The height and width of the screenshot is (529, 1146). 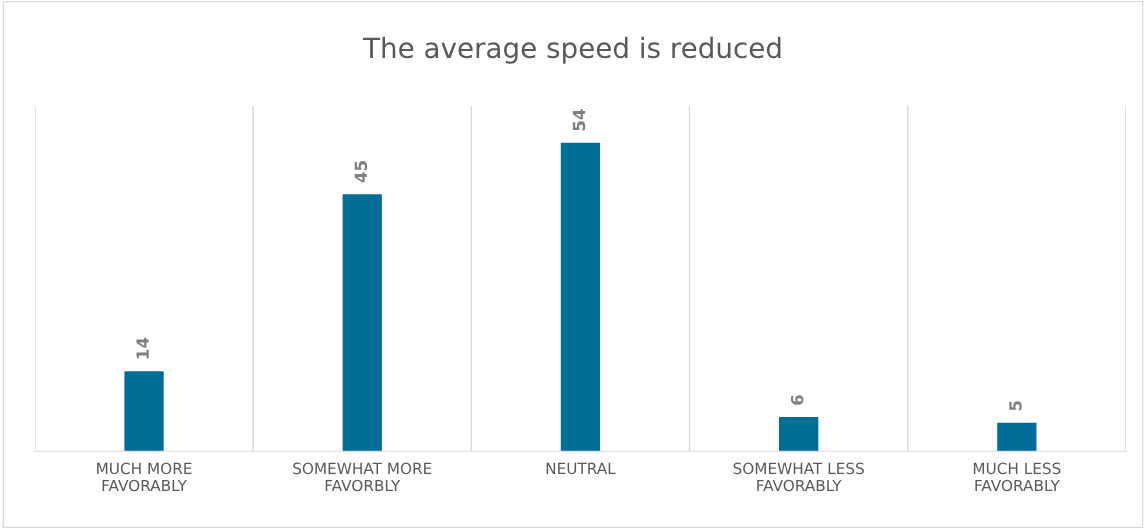 I want to click on data-label: 54, so click(x=579, y=120).